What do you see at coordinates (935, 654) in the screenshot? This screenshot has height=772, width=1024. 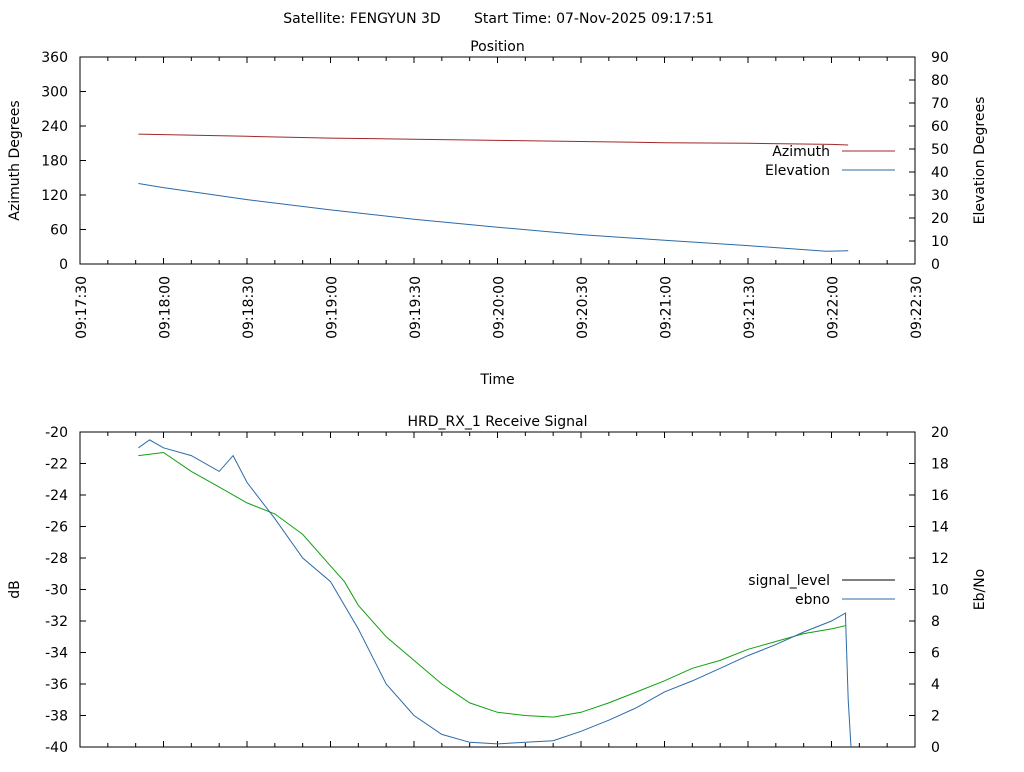 I see `y2-tick-label-6: 6` at bounding box center [935, 654].